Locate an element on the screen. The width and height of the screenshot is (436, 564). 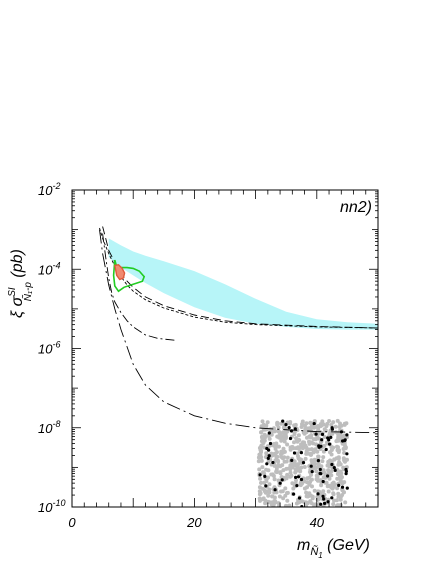
x-tick-label: 20 is located at coordinates (194, 522).